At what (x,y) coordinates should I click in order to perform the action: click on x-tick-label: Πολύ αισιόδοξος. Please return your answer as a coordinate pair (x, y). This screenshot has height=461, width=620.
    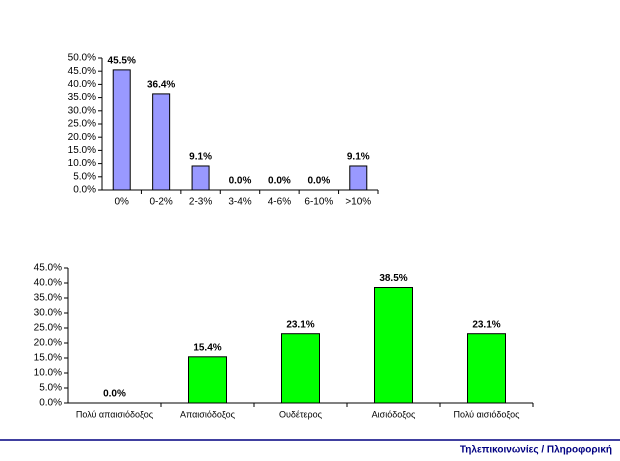
    Looking at the image, I should click on (487, 414).